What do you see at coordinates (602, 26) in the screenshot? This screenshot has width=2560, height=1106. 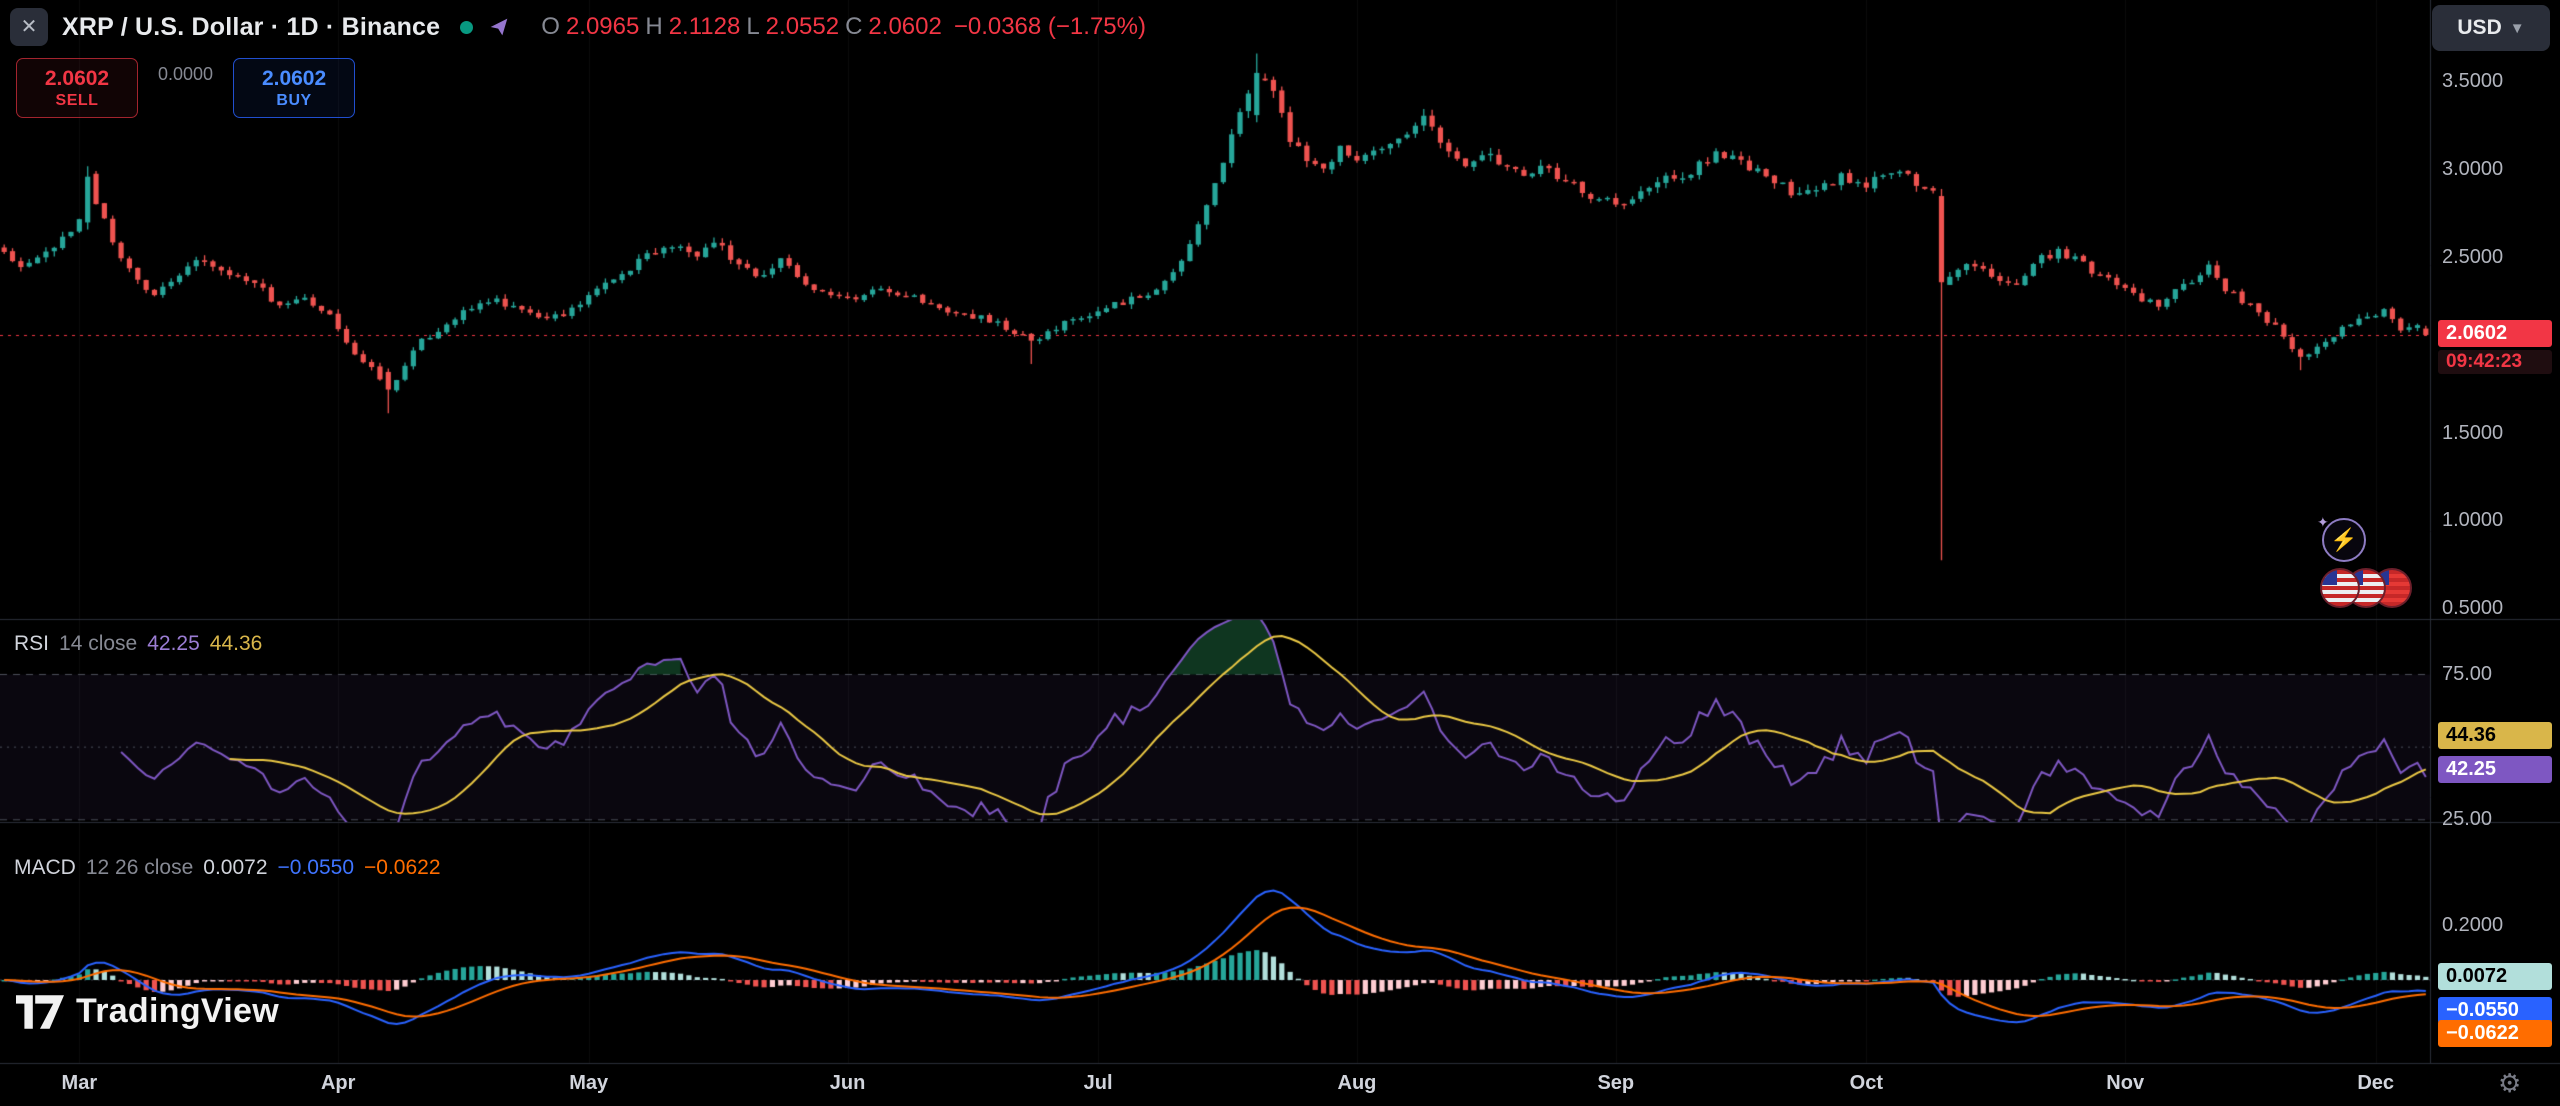 I see `open-value: 2.0965` at bounding box center [602, 26].